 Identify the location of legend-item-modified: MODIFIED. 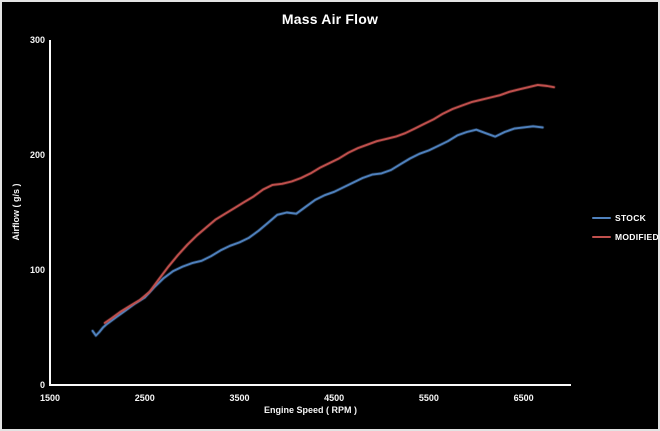
(625, 237).